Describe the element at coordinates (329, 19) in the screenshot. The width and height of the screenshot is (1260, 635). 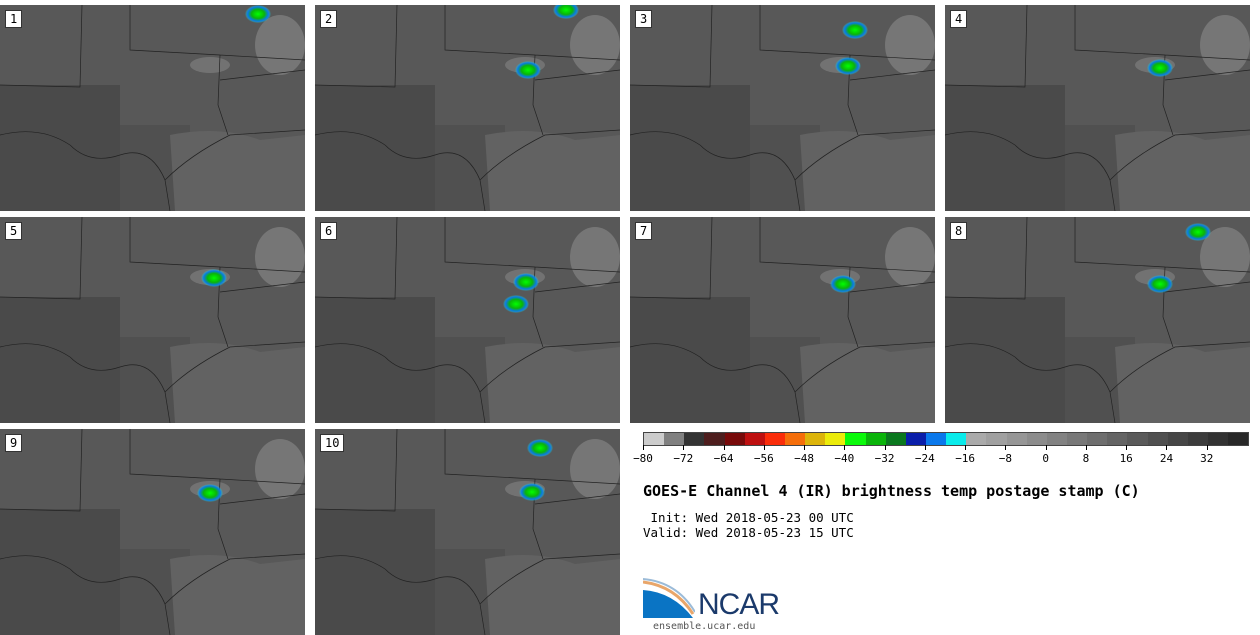
I see `panel-number: 2` at that location.